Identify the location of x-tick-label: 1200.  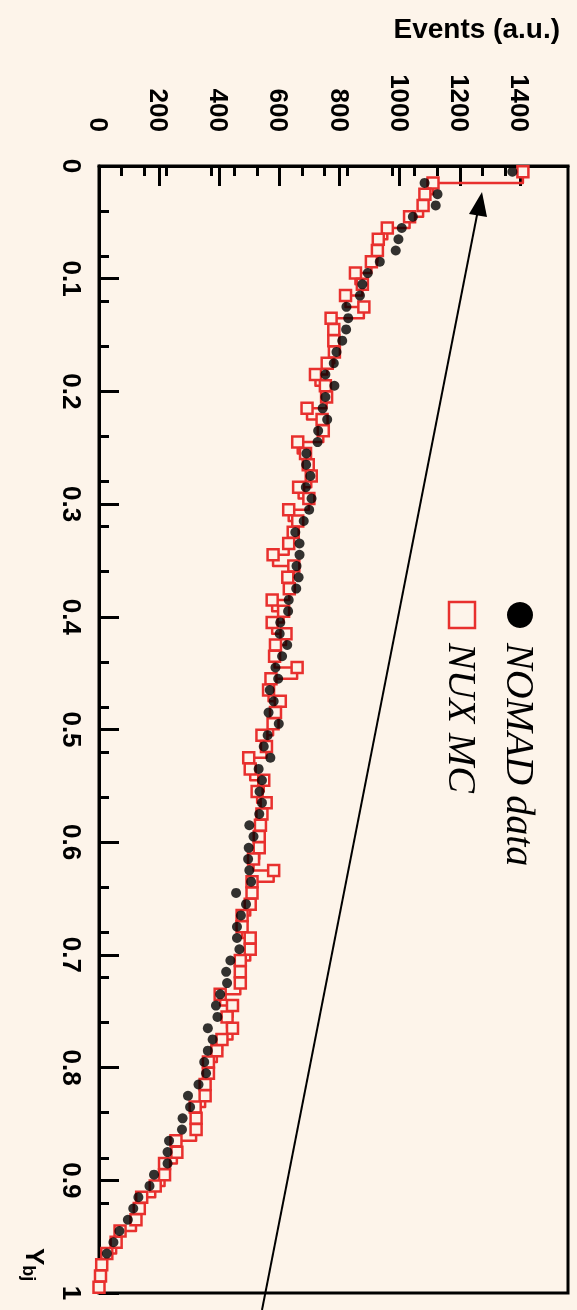
(459, 103).